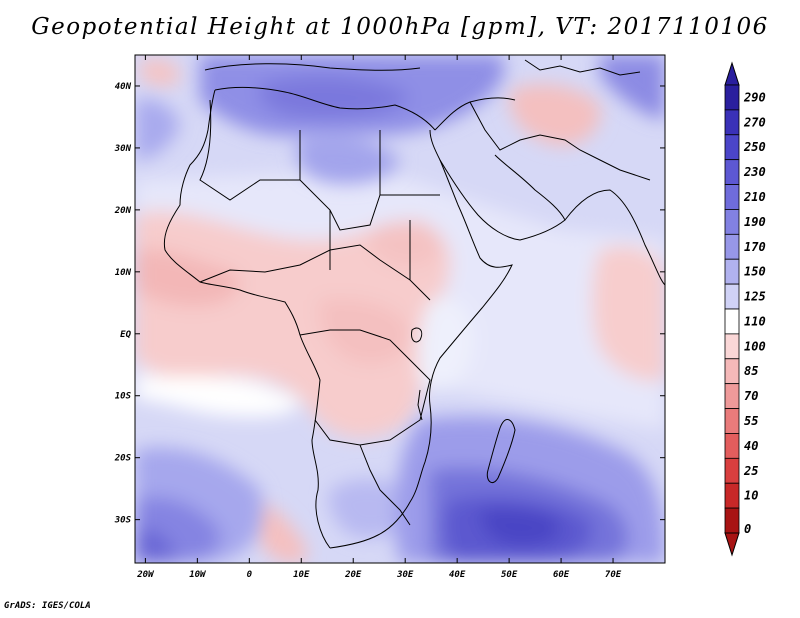 The image size is (800, 618). Describe the element at coordinates (613, 575) in the screenshot. I see `x-tick-label: 70E` at that location.